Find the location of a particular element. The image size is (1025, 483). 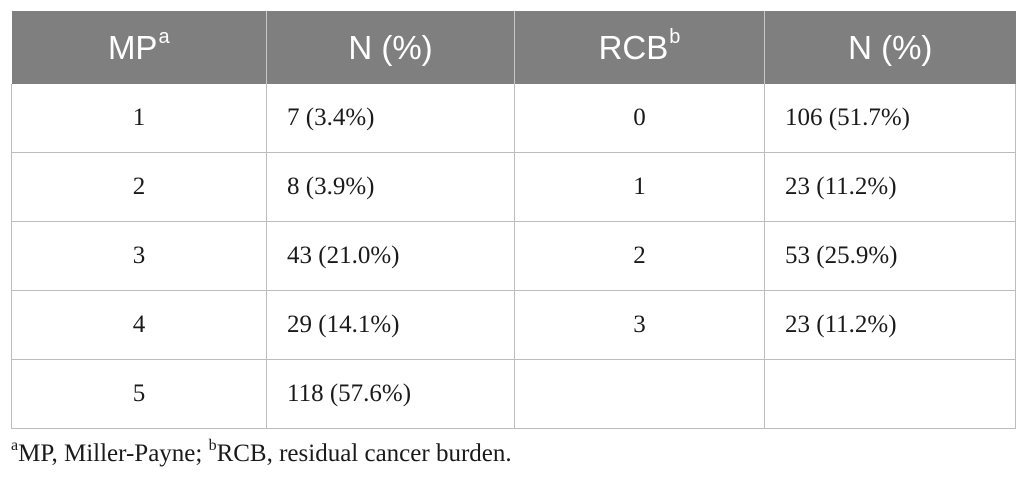

table-header: MPa N (%) RCBb N (%) is located at coordinates (513, 47).